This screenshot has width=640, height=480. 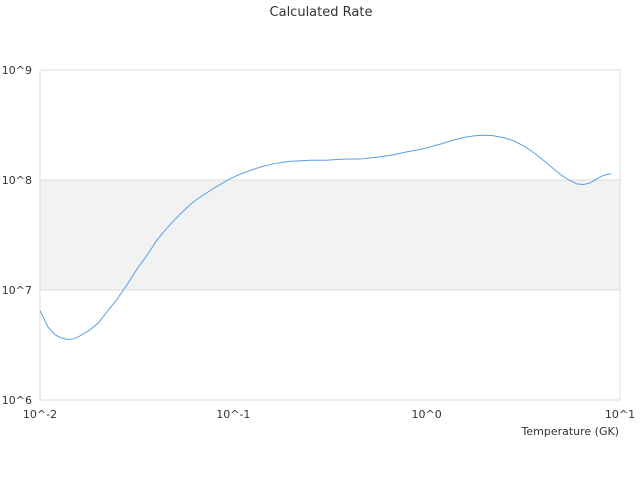 I want to click on x-tick-label: 10^-2, so click(x=40, y=414).